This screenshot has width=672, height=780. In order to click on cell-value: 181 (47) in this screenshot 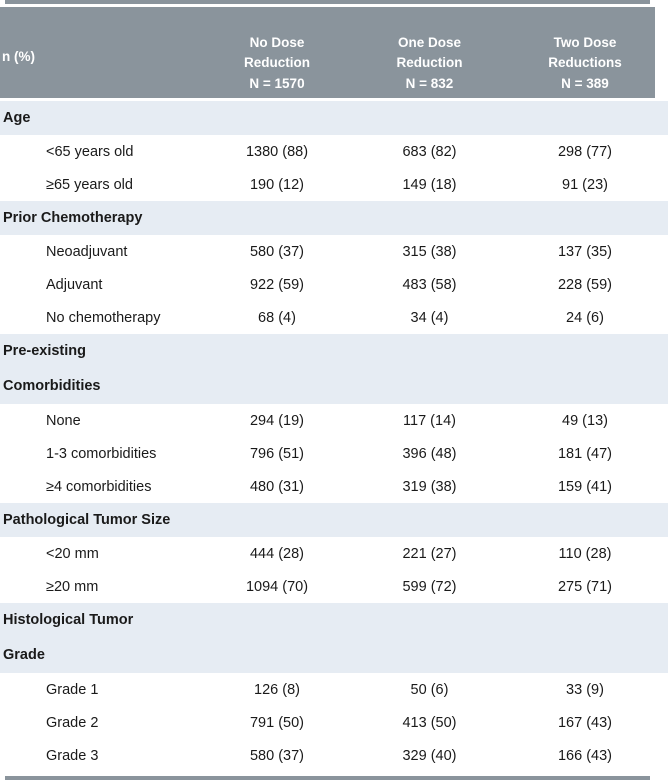, I will do `click(584, 453)`.